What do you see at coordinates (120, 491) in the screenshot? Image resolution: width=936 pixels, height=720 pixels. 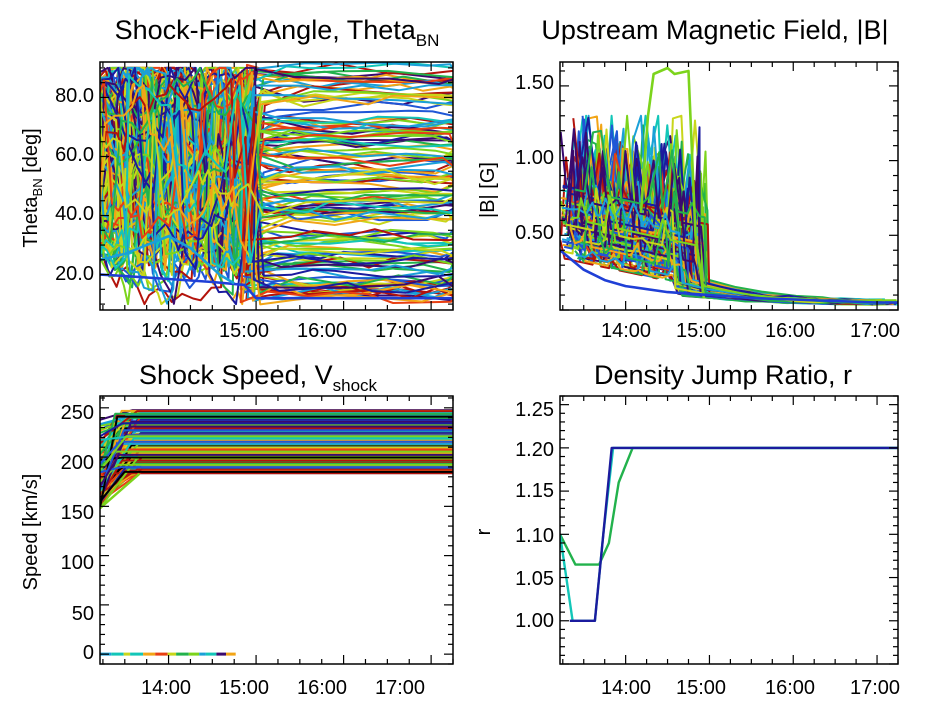 I see `ramp-line` at bounding box center [120, 491].